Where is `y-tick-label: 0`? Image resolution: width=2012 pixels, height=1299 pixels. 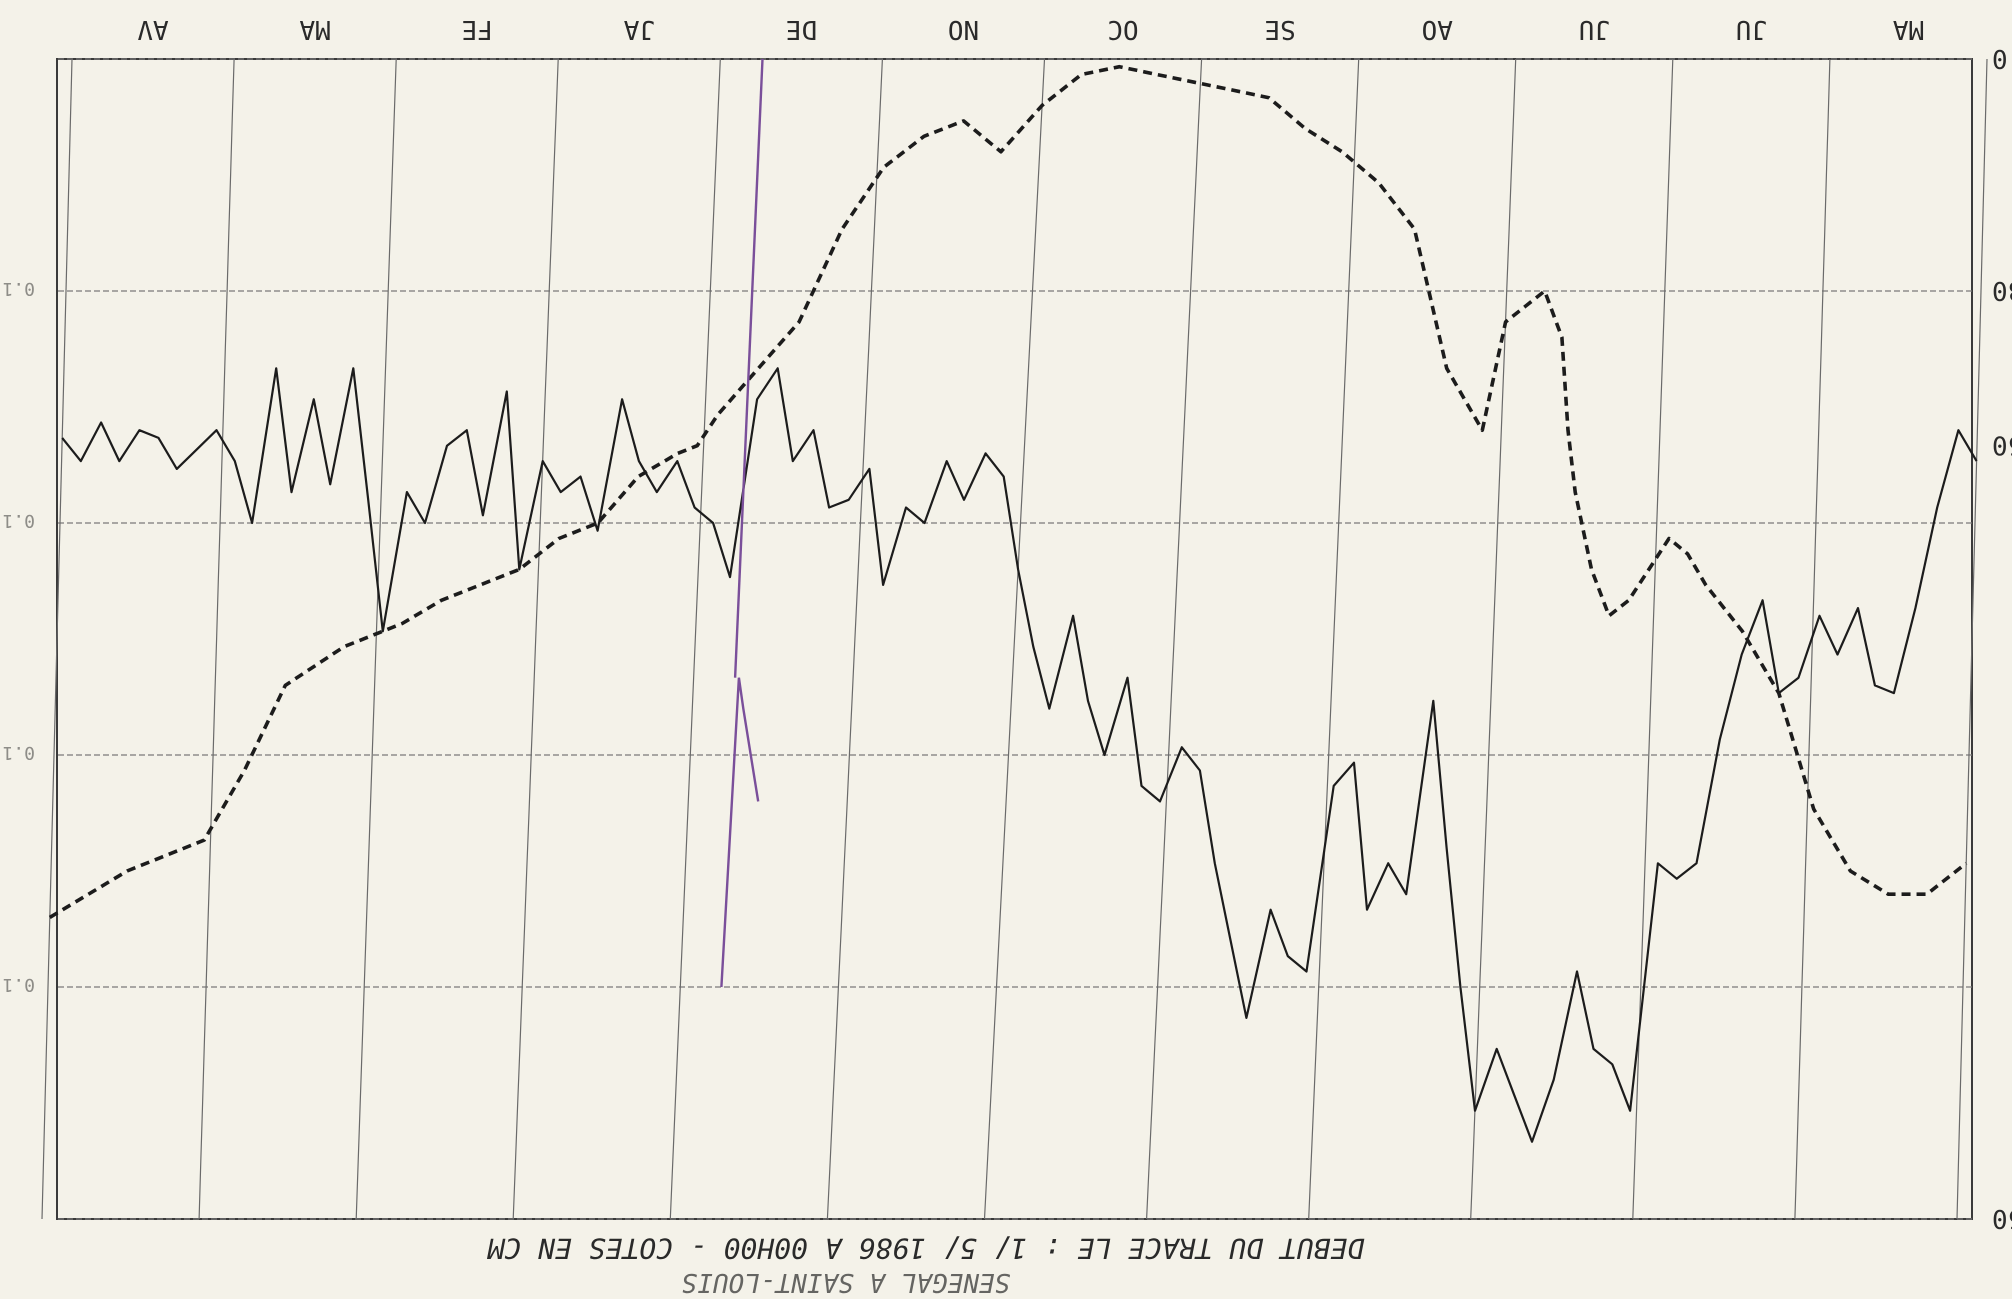
y-tick-label: 0 is located at coordinates (2000, 58).